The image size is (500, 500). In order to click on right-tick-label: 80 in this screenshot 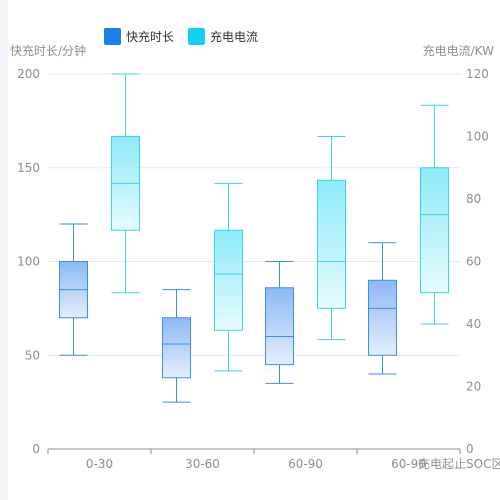, I will do `click(473, 199)`.